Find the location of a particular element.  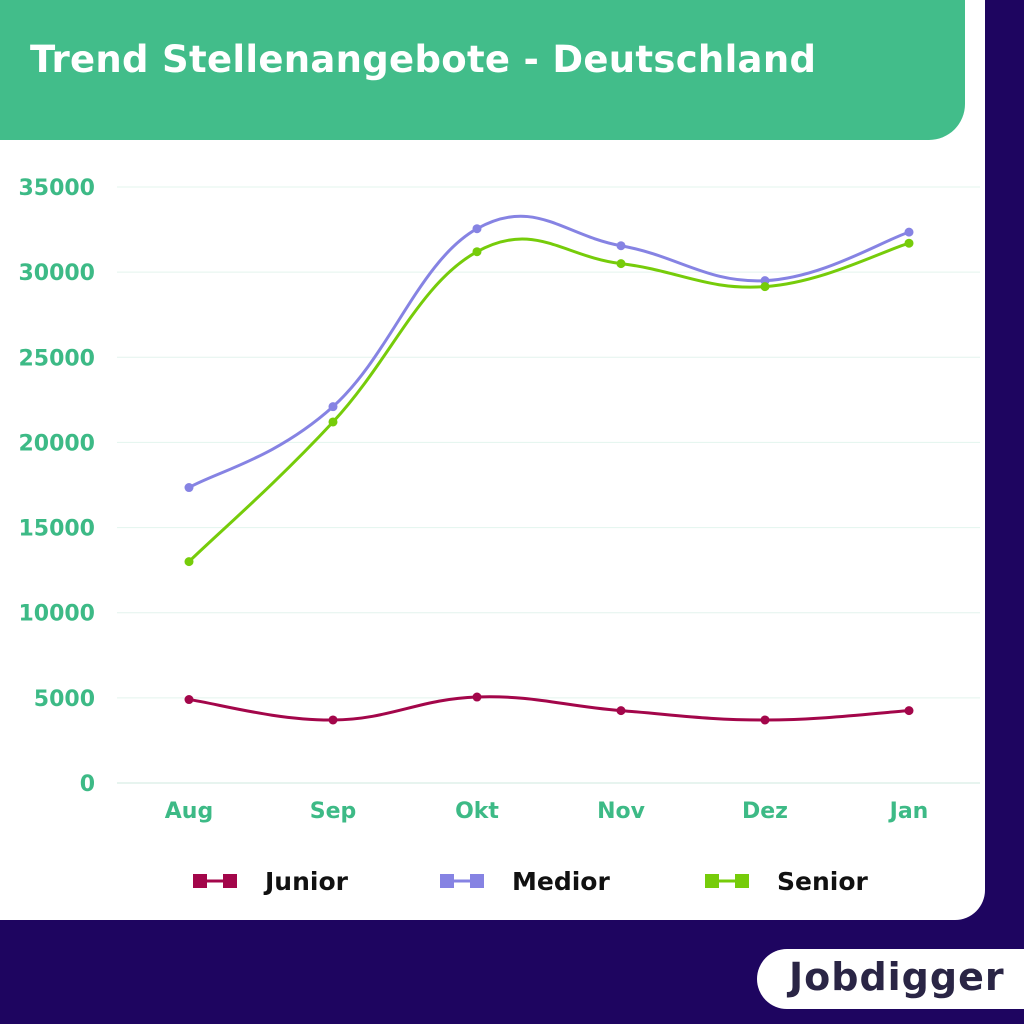

y-tick-label: 15000 is located at coordinates (56, 529).